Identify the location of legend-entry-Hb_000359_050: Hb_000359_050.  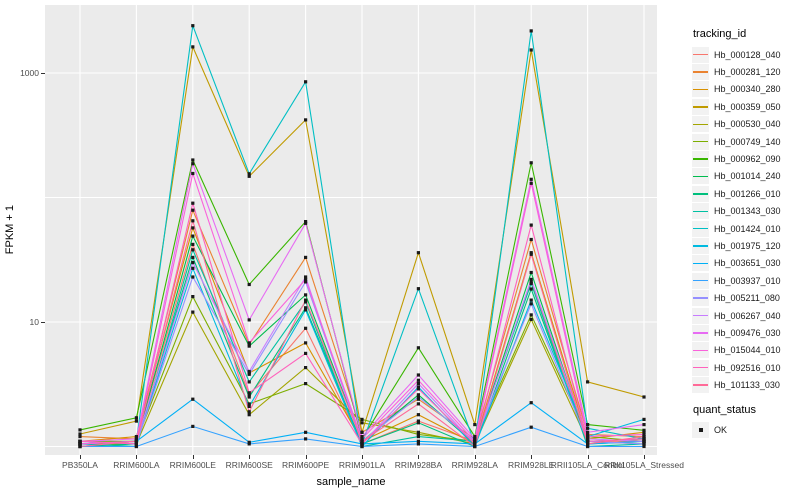
(745, 106).